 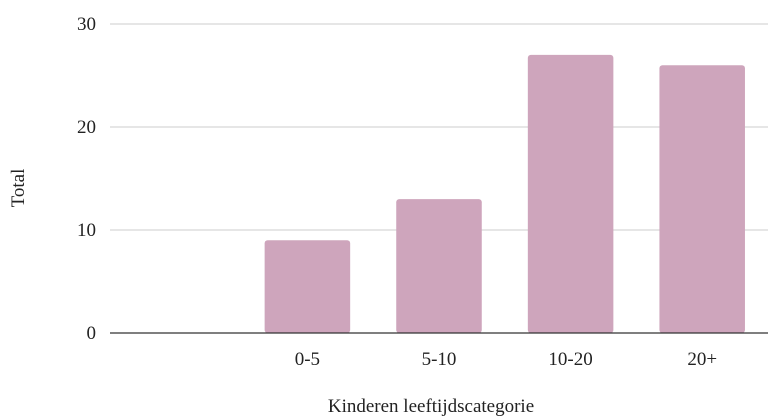 What do you see at coordinates (86, 230) in the screenshot?
I see `y-tick-label: 10` at bounding box center [86, 230].